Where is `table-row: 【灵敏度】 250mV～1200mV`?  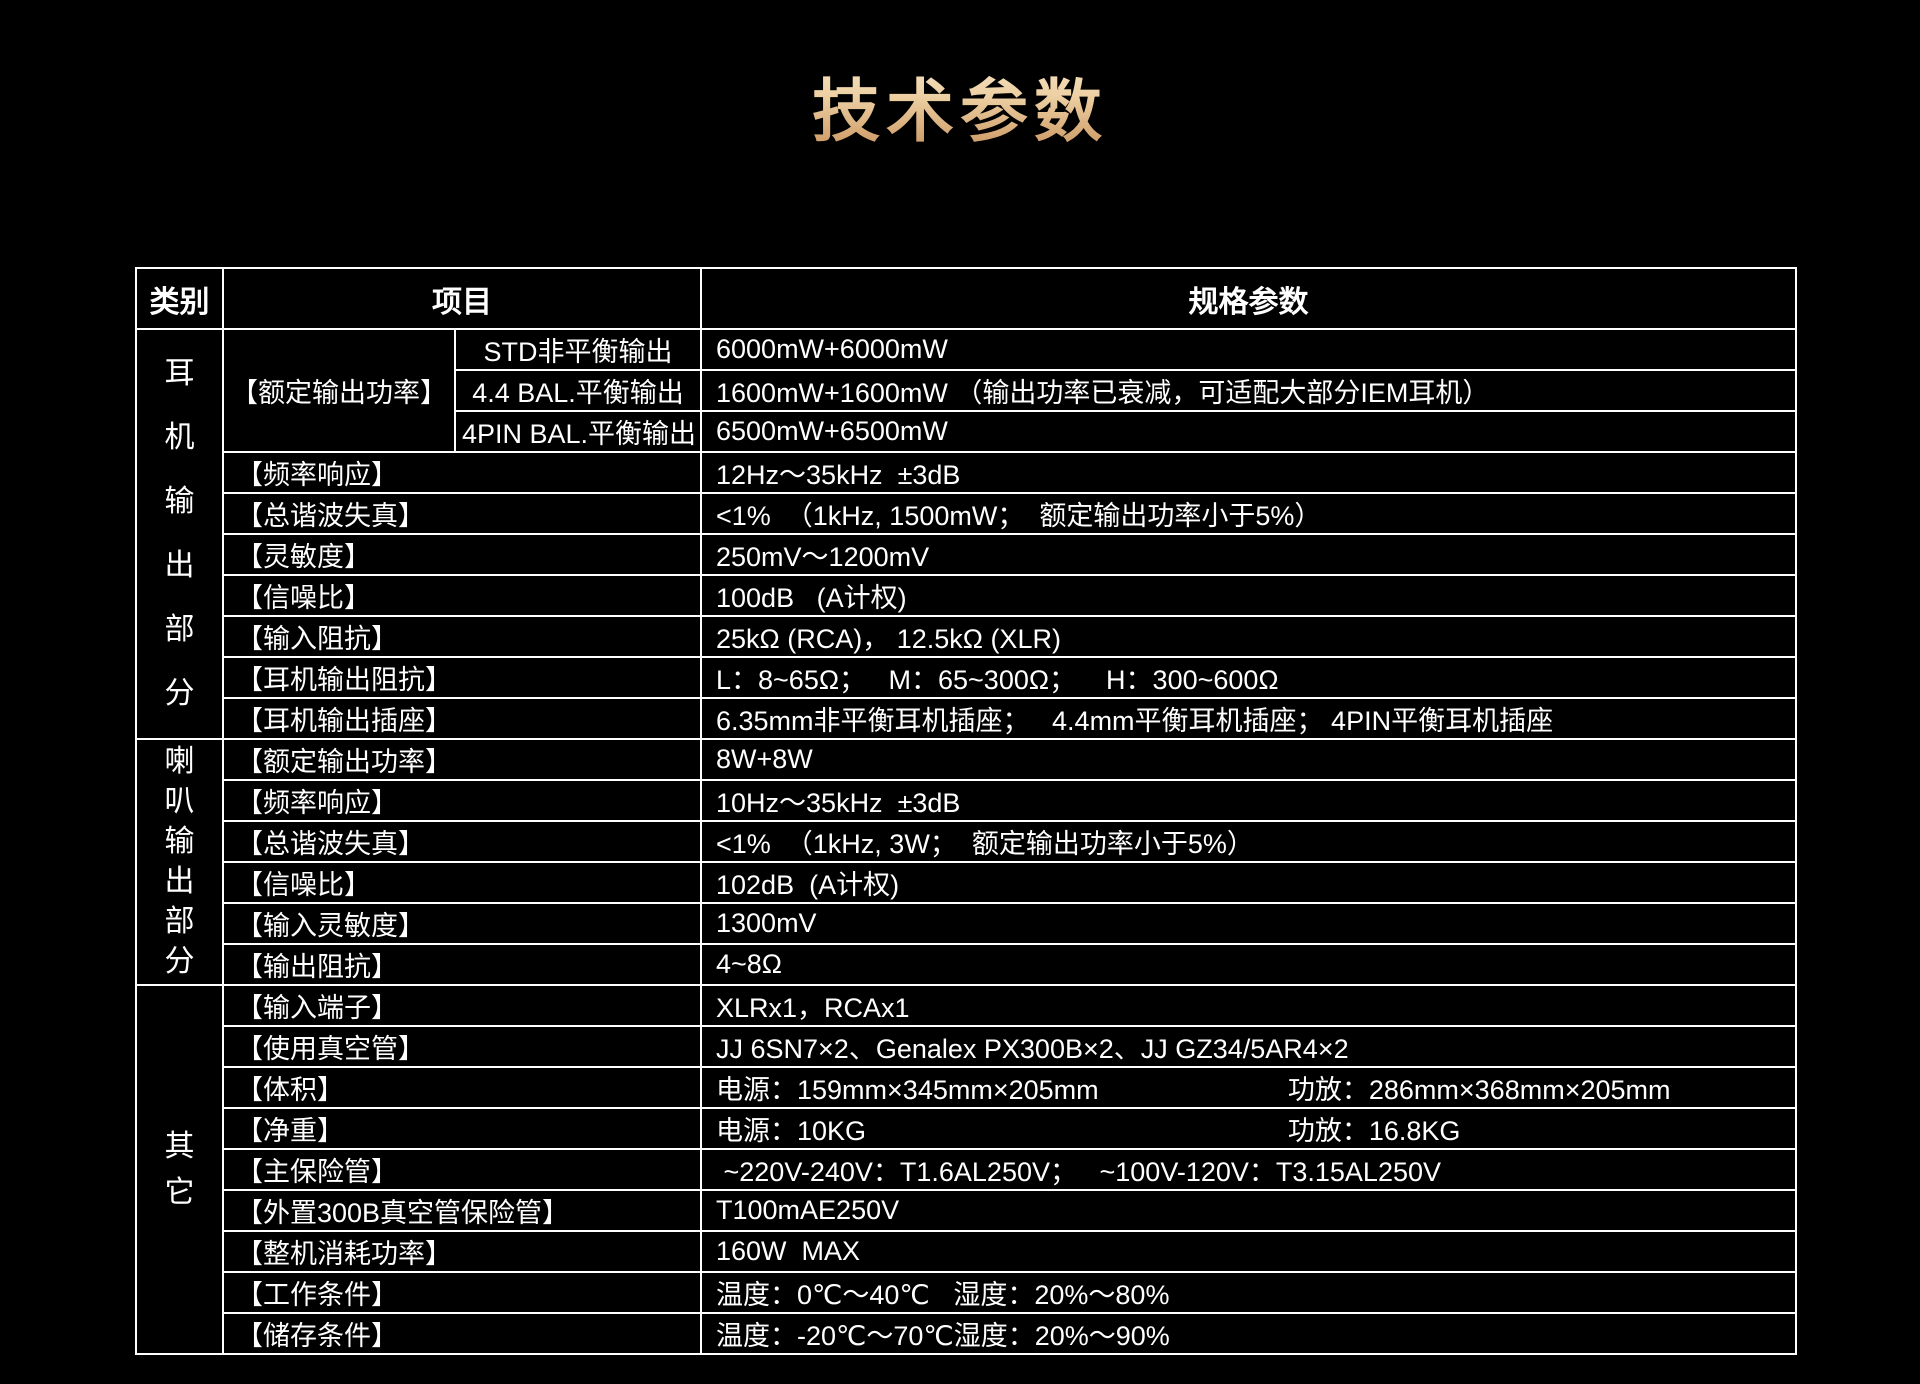 table-row: 【灵敏度】 250mV～1200mV is located at coordinates (966, 554).